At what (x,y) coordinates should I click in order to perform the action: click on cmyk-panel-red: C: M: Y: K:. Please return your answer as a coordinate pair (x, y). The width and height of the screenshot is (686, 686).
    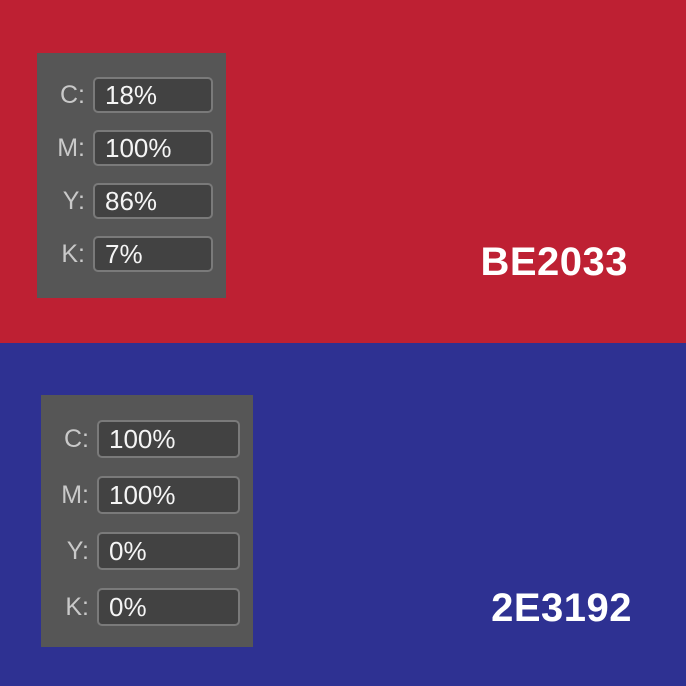
    Looking at the image, I should click on (131, 175).